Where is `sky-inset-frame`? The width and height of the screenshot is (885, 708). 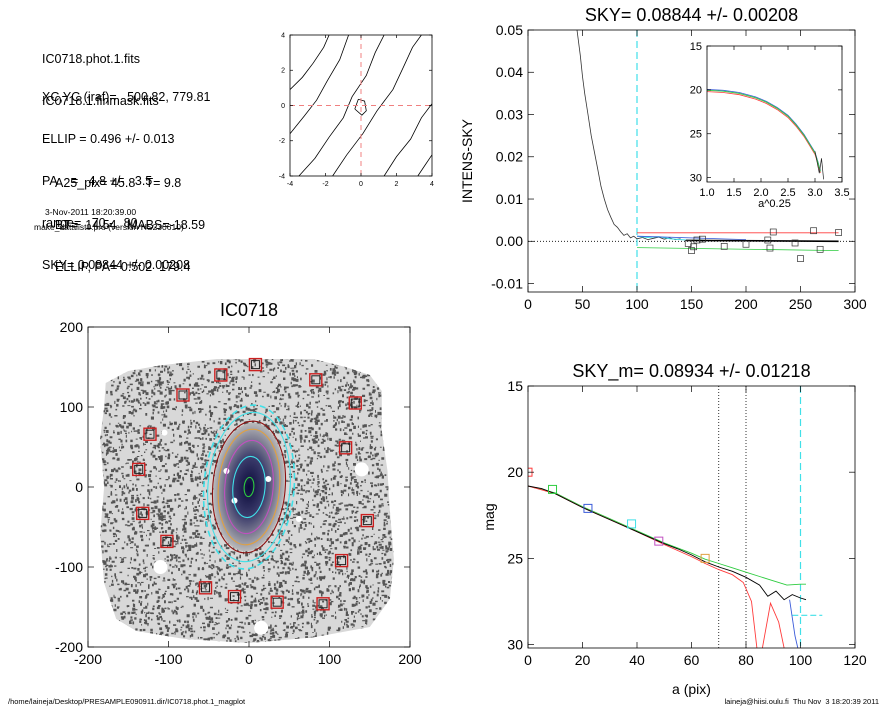 sky-inset-frame is located at coordinates (774, 114).